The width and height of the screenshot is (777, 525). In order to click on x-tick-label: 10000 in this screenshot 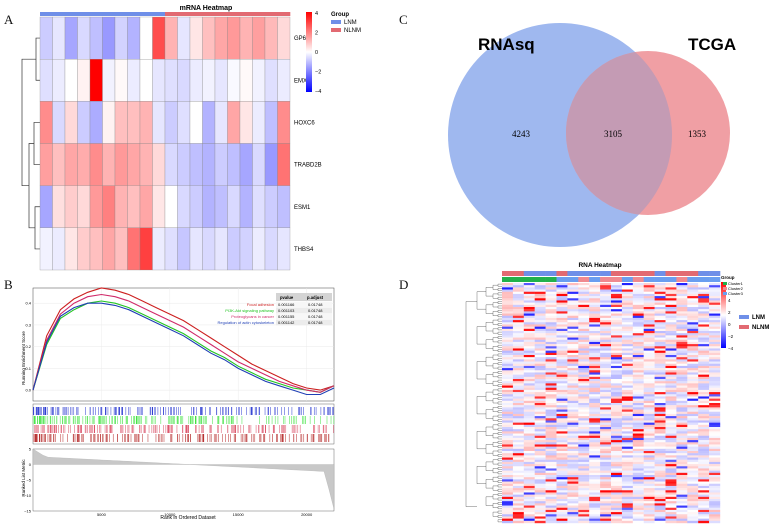, I will do `click(170, 514)`.